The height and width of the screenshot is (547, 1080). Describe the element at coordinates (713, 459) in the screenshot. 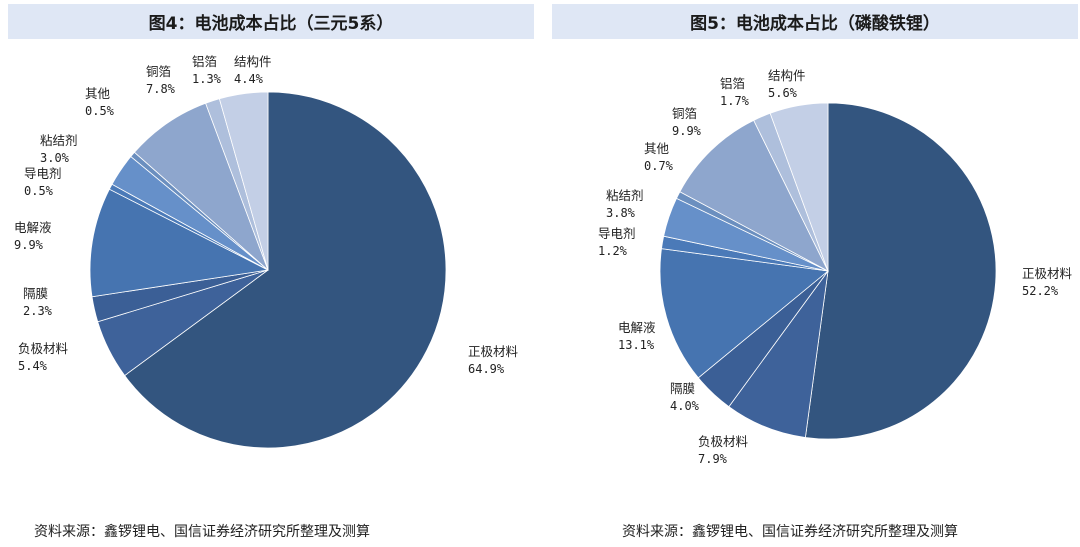

I see `slice-value-label: 7.9%` at that location.